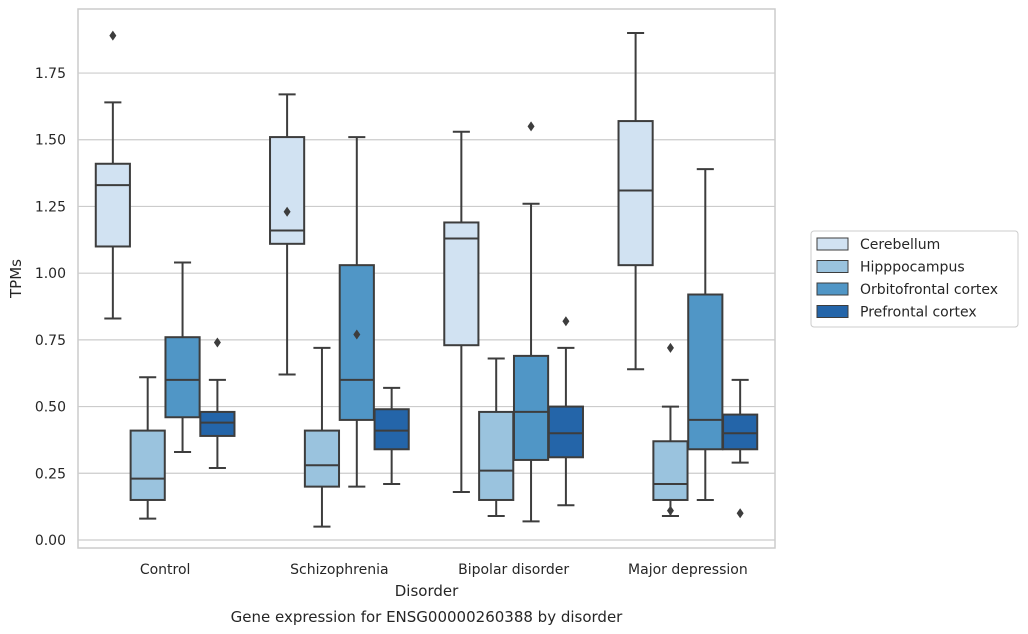 The height and width of the screenshot is (634, 1028). Describe the element at coordinates (918, 313) in the screenshot. I see `legend-entry-label: Prefrontal cortex` at that location.